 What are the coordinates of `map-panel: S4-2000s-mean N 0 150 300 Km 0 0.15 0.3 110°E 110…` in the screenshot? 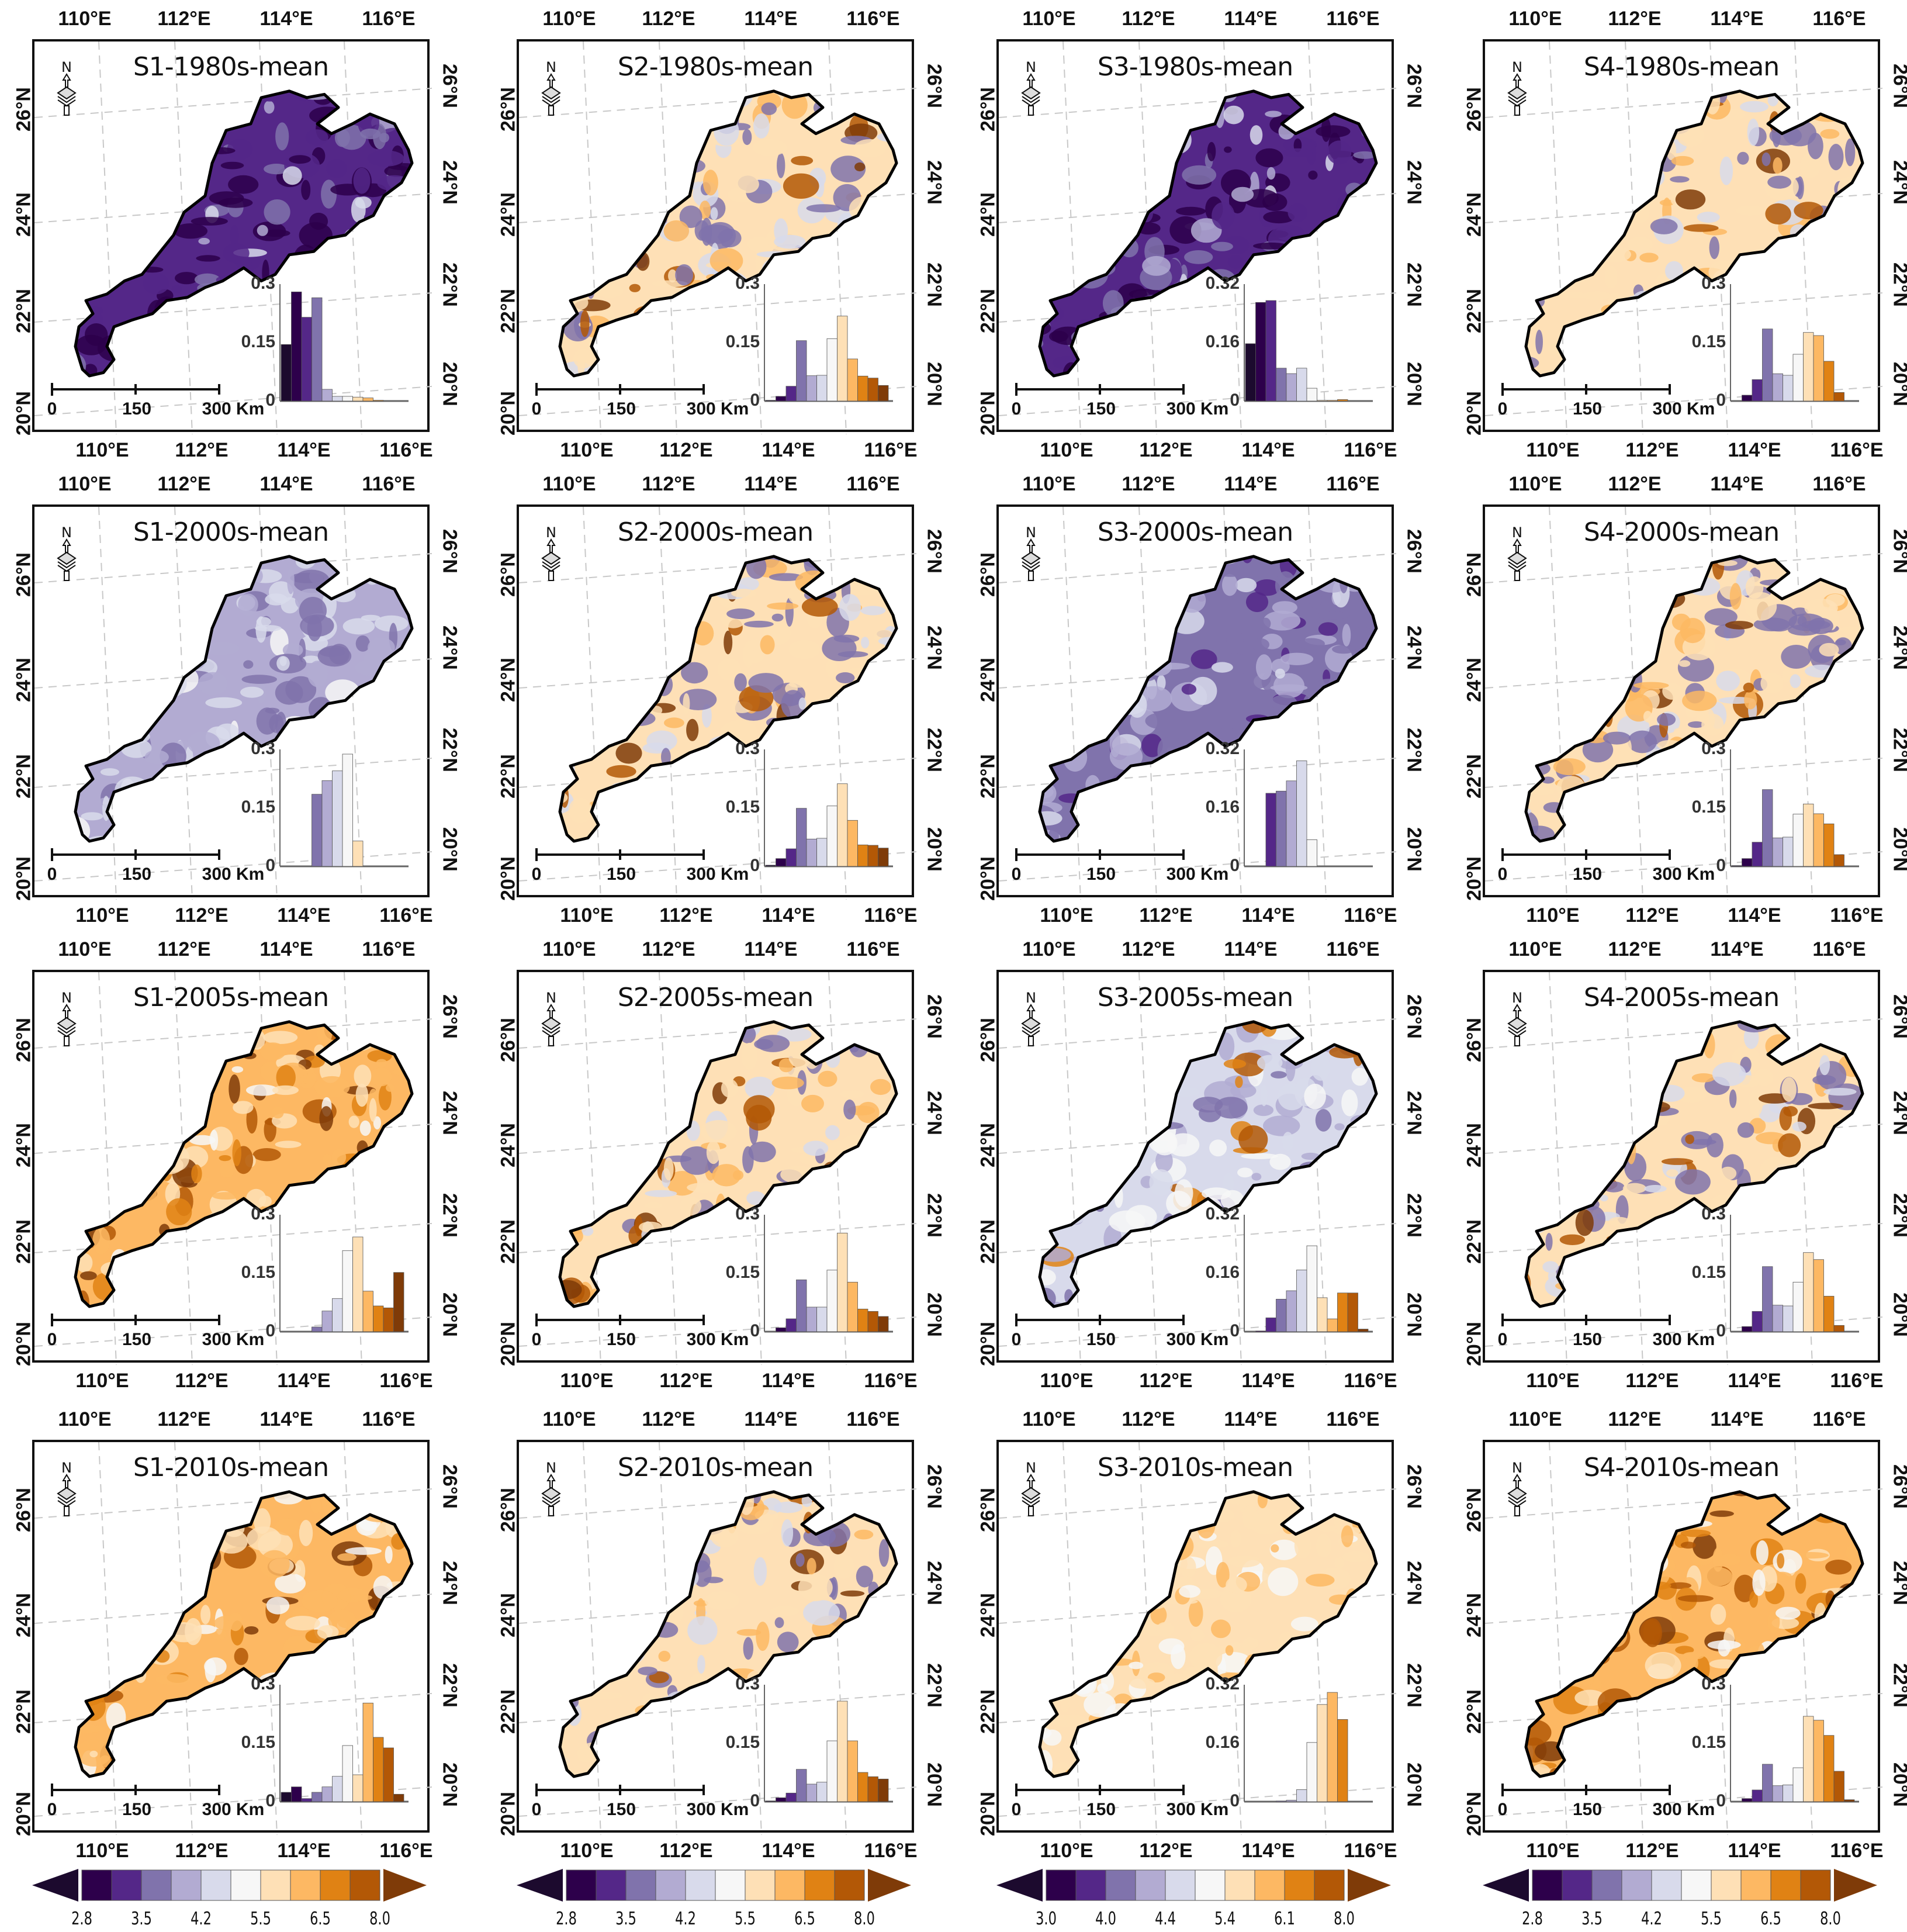 It's located at (1685, 700).